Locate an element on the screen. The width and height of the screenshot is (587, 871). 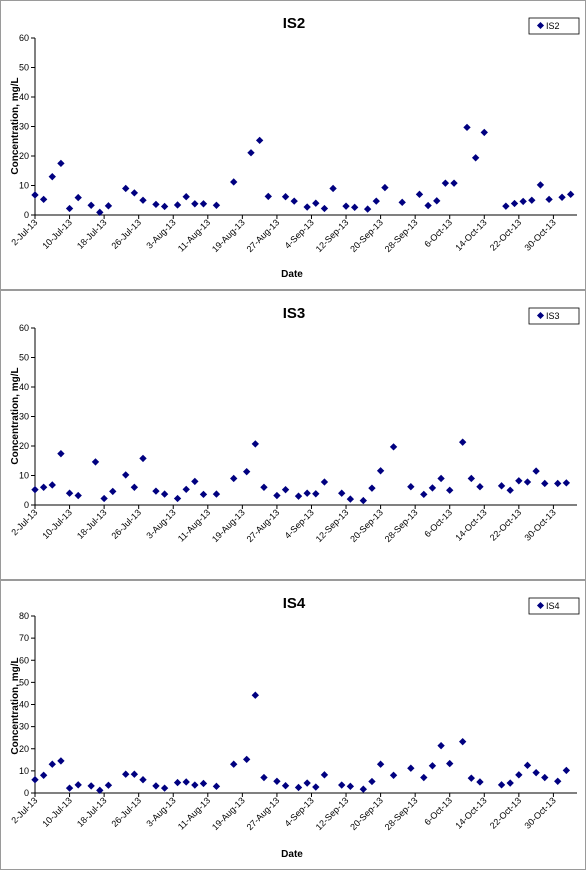
x-axis-label: Date is located at coordinates (292, 854).